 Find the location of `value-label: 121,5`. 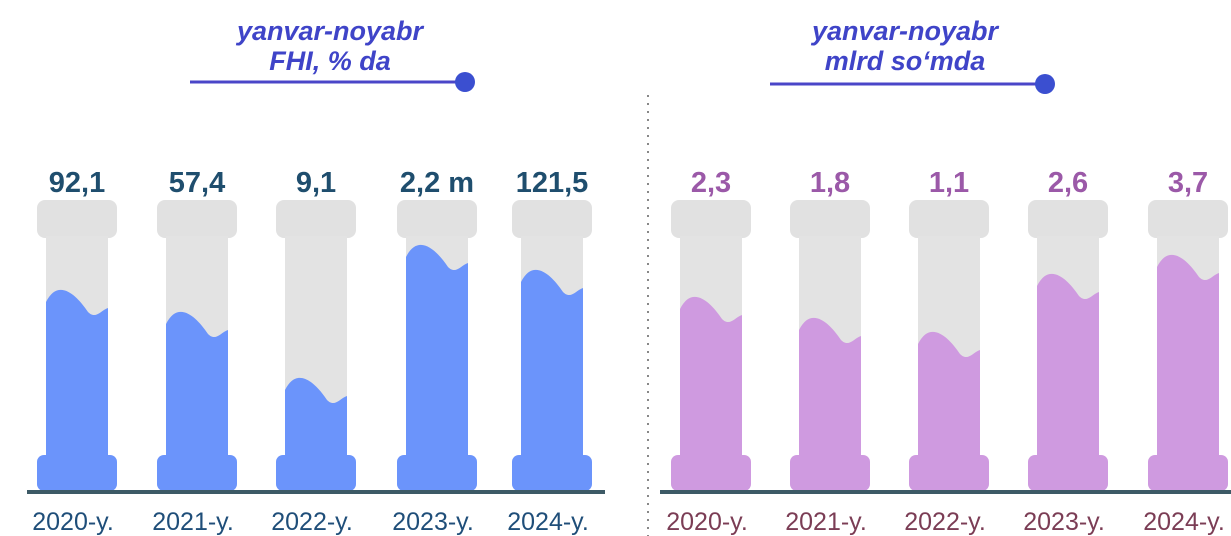

value-label: 121,5 is located at coordinates (552, 183).